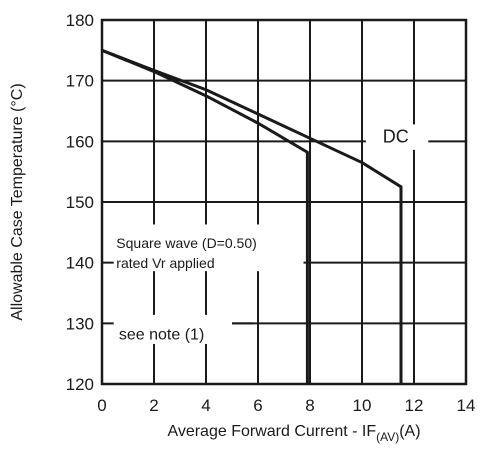 This screenshot has height=454, width=485. What do you see at coordinates (387, 437) in the screenshot?
I see `x-axis-title-sub: (AV)` at bounding box center [387, 437].